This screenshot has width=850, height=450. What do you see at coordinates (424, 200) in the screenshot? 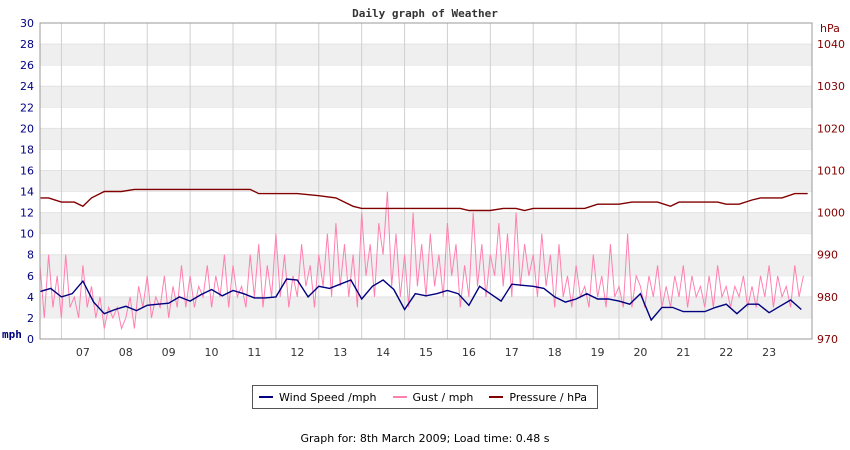
I see `series-pressure-hpa` at bounding box center [424, 200].